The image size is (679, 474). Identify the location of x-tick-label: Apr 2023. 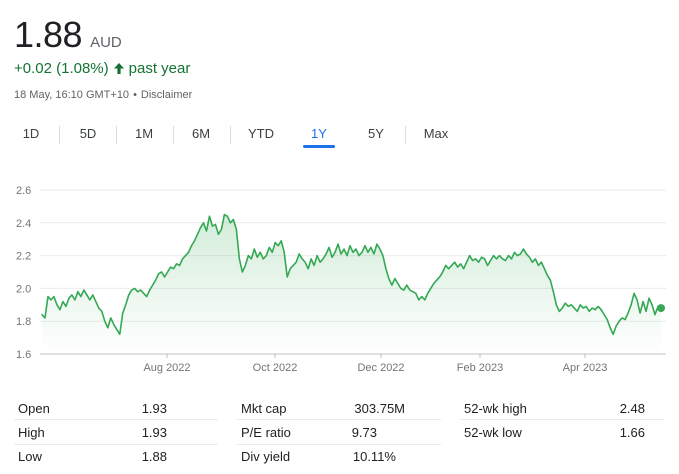
(585, 368).